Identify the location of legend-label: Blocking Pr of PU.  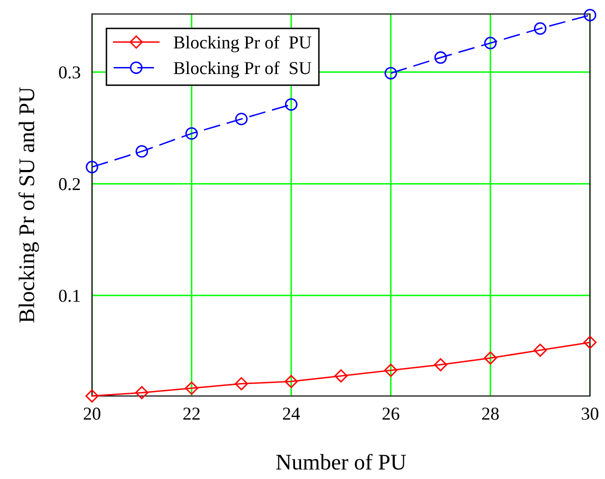
(243, 44).